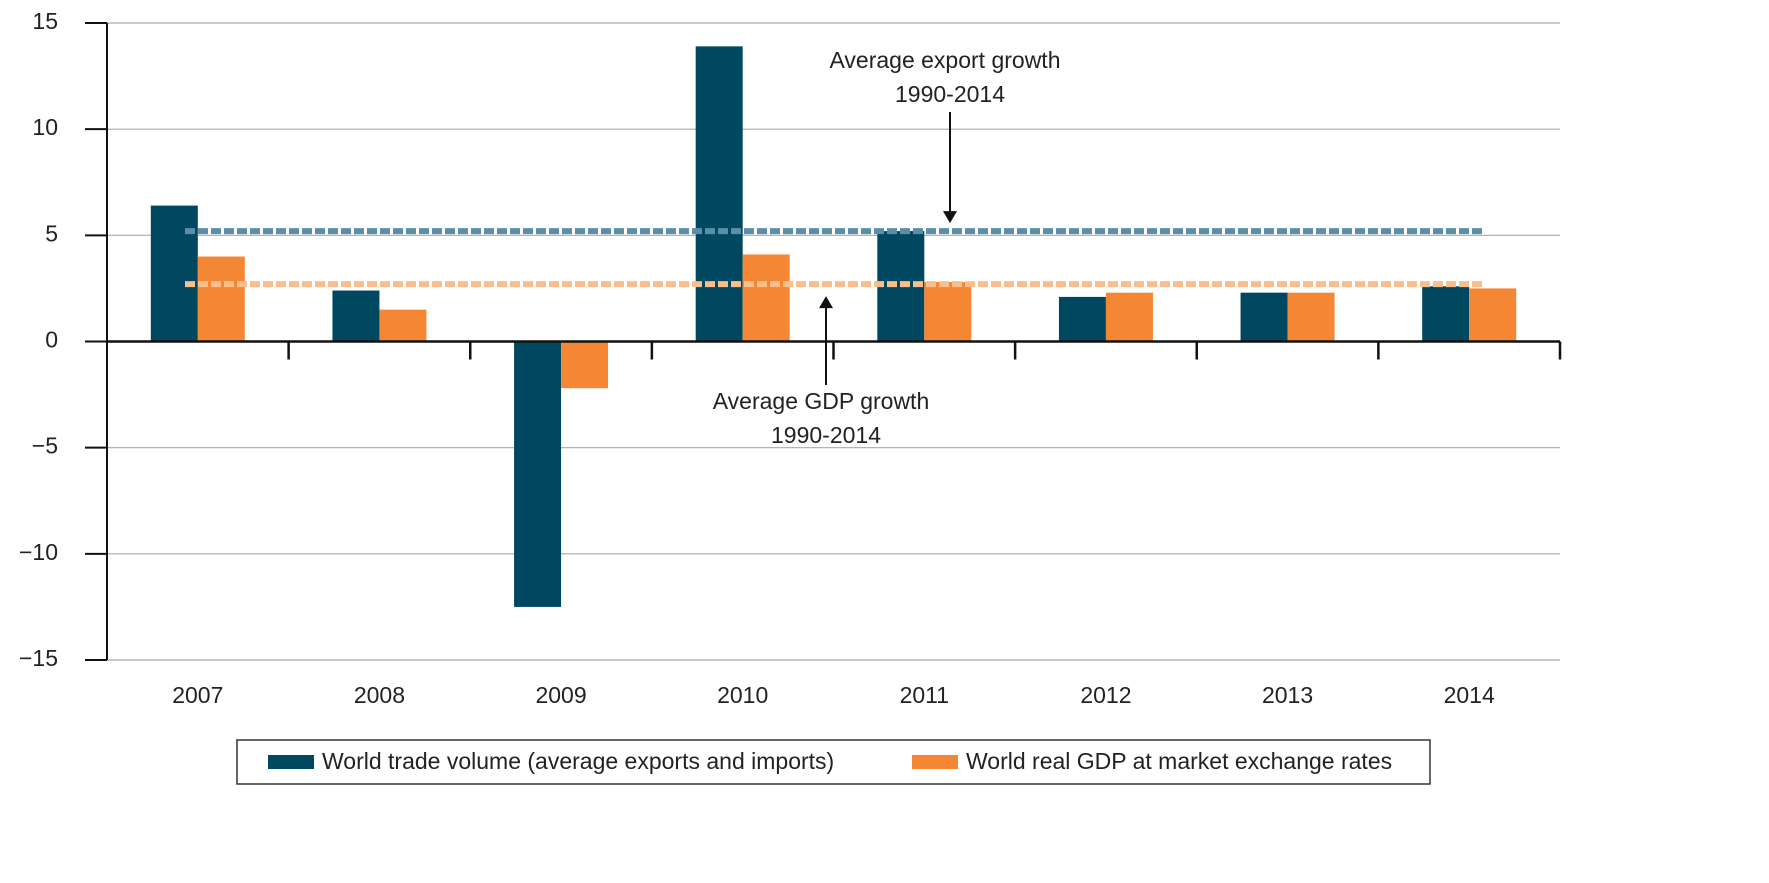 The width and height of the screenshot is (1769, 883). I want to click on x-tick-label: 2014, so click(1469, 695).